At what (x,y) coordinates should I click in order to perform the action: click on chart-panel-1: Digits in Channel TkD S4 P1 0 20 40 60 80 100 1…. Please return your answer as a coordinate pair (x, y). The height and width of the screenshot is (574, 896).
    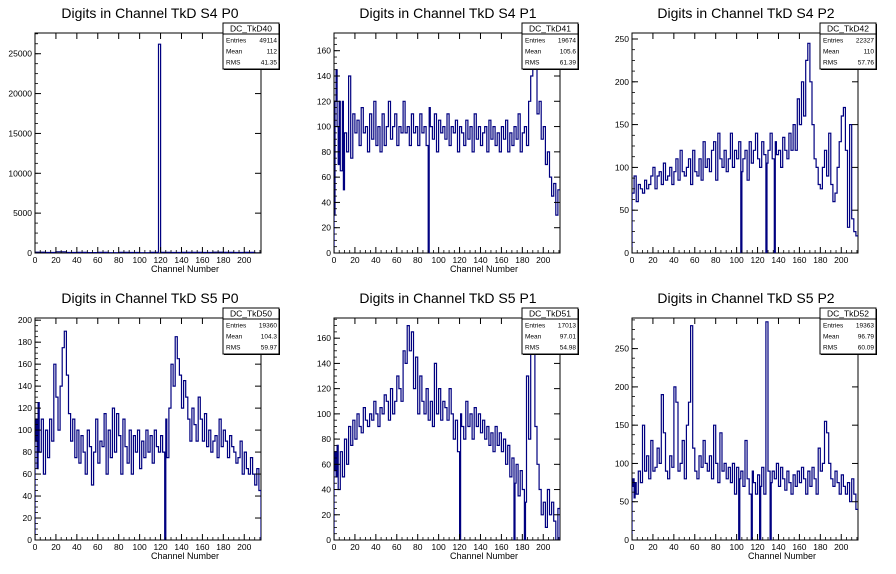
    Looking at the image, I should click on (448, 139).